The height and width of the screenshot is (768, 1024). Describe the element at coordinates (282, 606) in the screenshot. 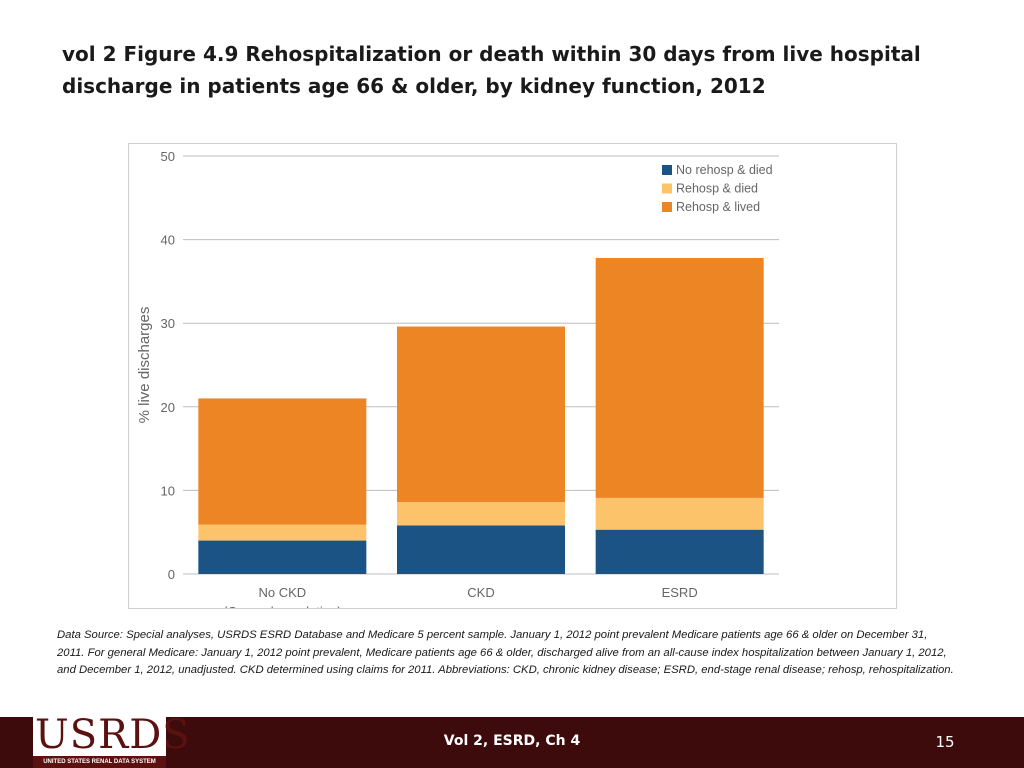

I see `x-tick-sublabel: (General population)` at that location.